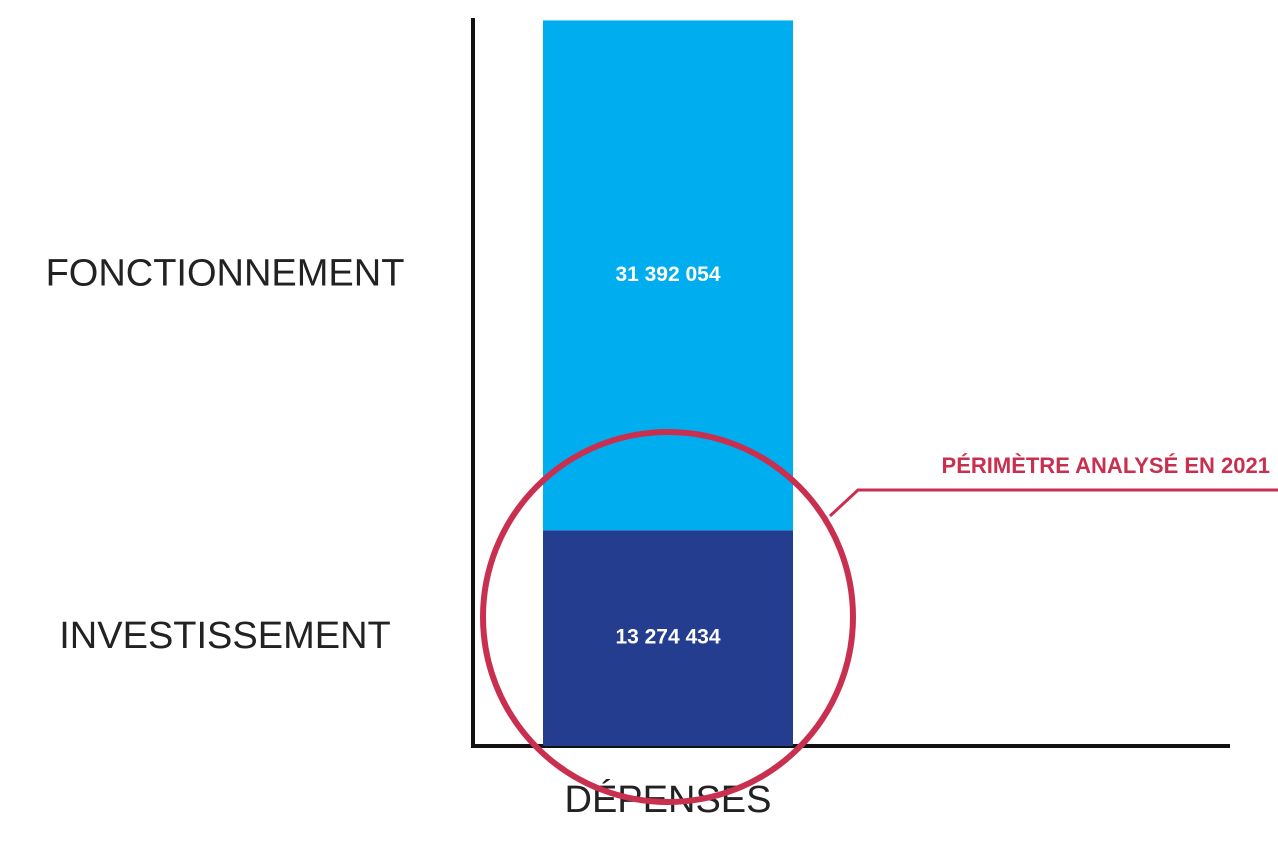 This screenshot has width=1278, height=846. Describe the element at coordinates (225, 273) in the screenshot. I see `series-label: FONCTIONNEMENT` at that location.